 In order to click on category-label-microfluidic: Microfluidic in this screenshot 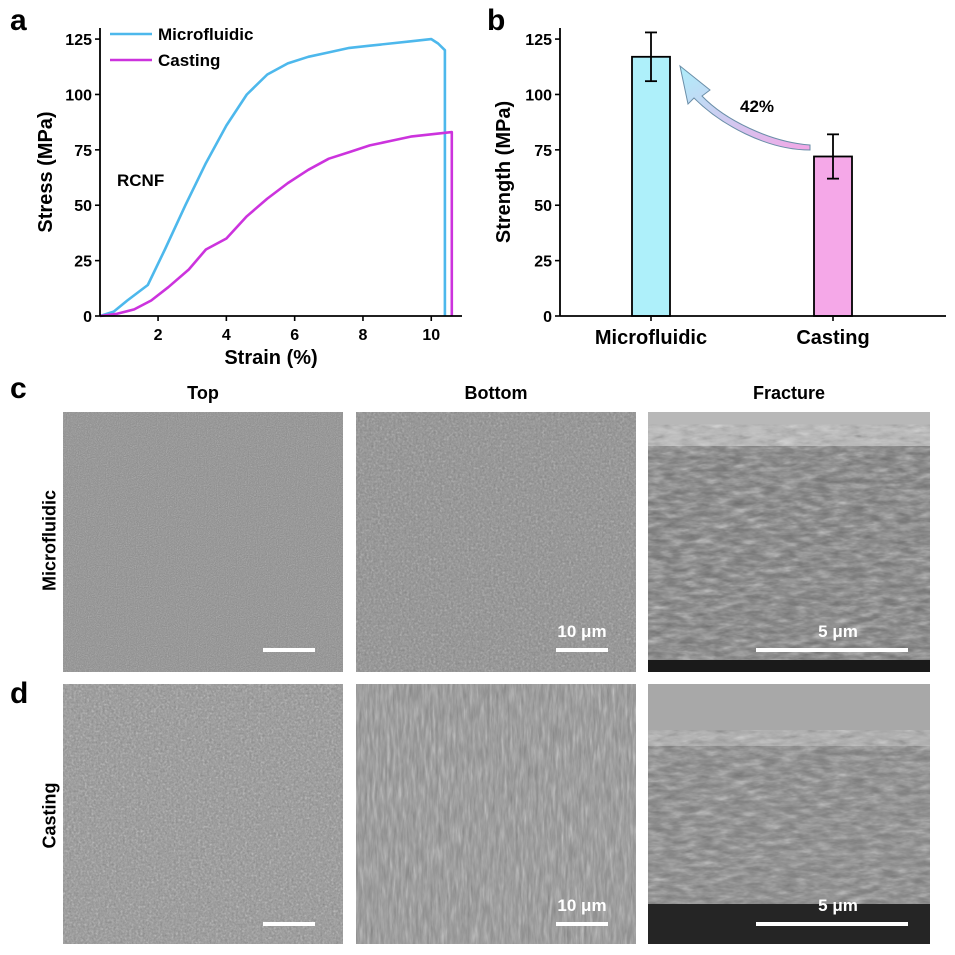, I will do `click(651, 338)`.